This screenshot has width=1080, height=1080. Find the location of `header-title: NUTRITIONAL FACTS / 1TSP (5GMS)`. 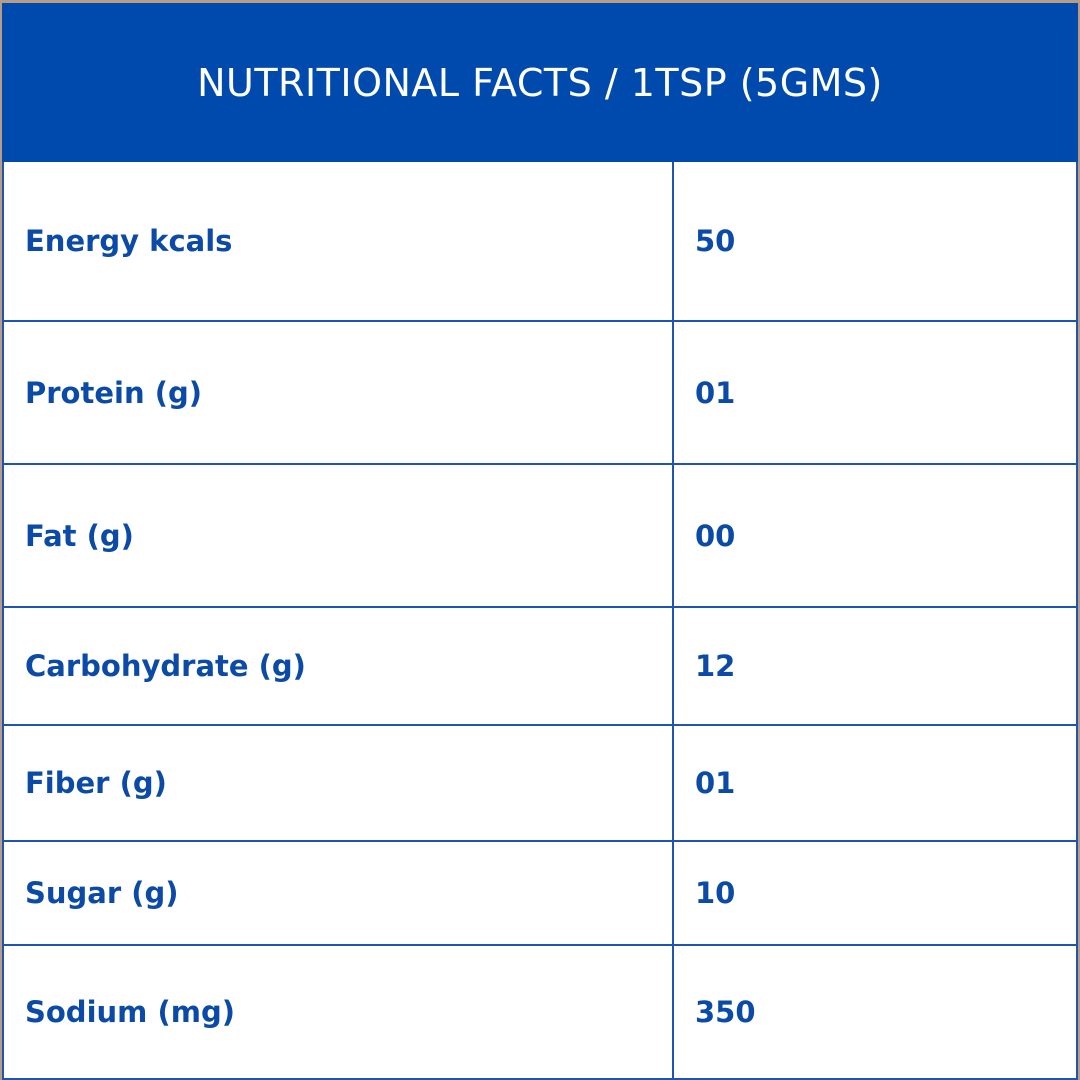

header-title: NUTRITIONAL FACTS / 1TSP (5GMS) is located at coordinates (540, 82).